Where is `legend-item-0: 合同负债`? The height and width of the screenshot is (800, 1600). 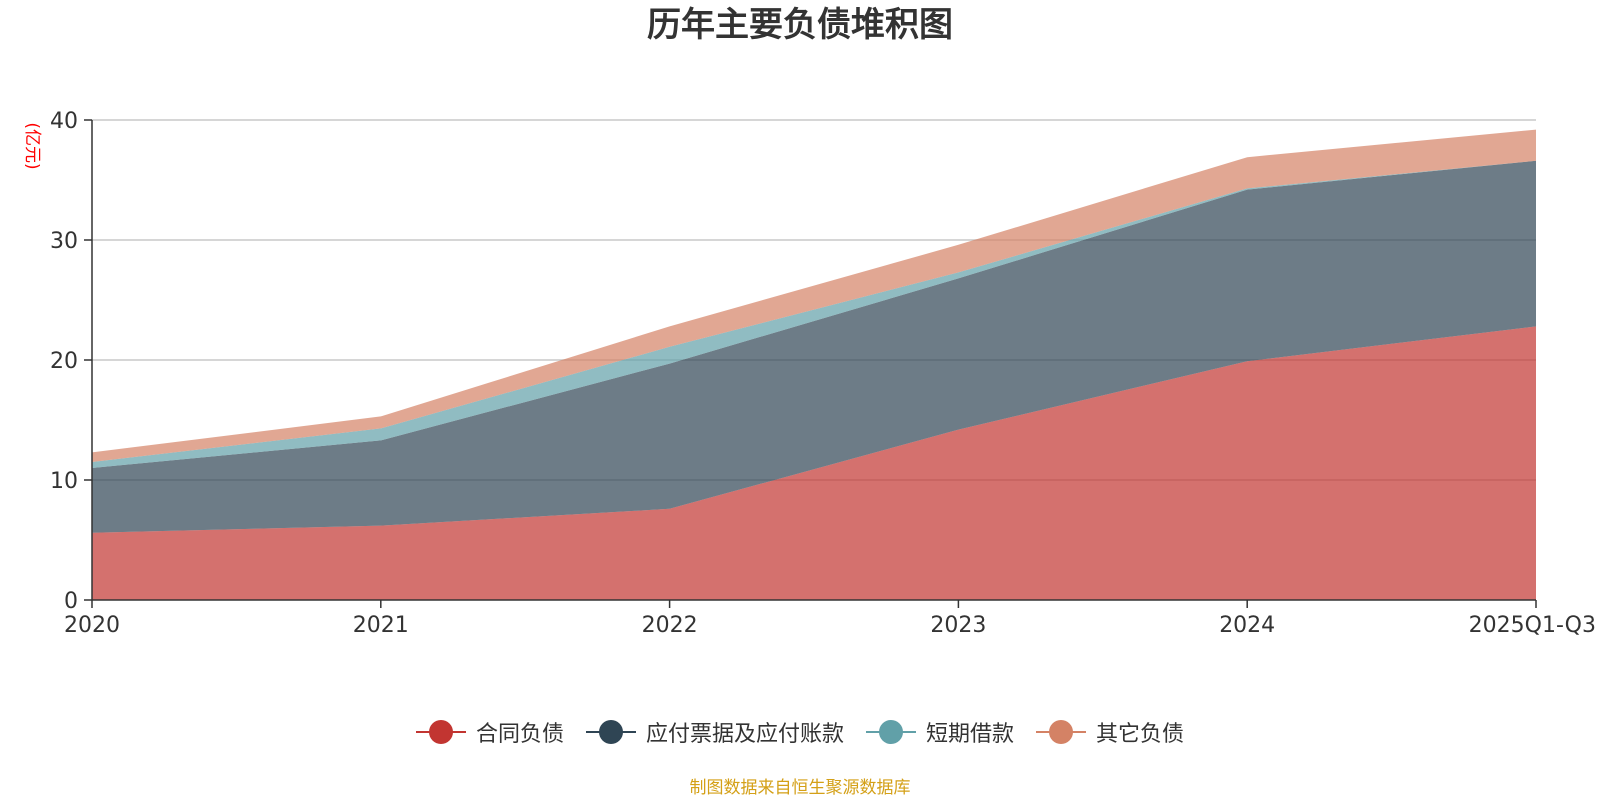
legend-item-0: 合同负债 is located at coordinates (489, 732).